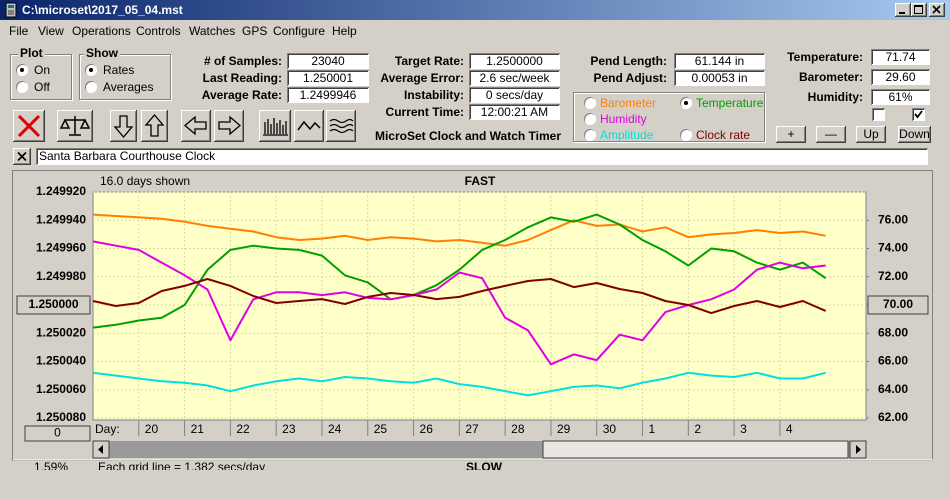 This screenshot has width=950, height=500. What do you see at coordinates (152, 429) in the screenshot?
I see `x-tick-label: 20` at bounding box center [152, 429].